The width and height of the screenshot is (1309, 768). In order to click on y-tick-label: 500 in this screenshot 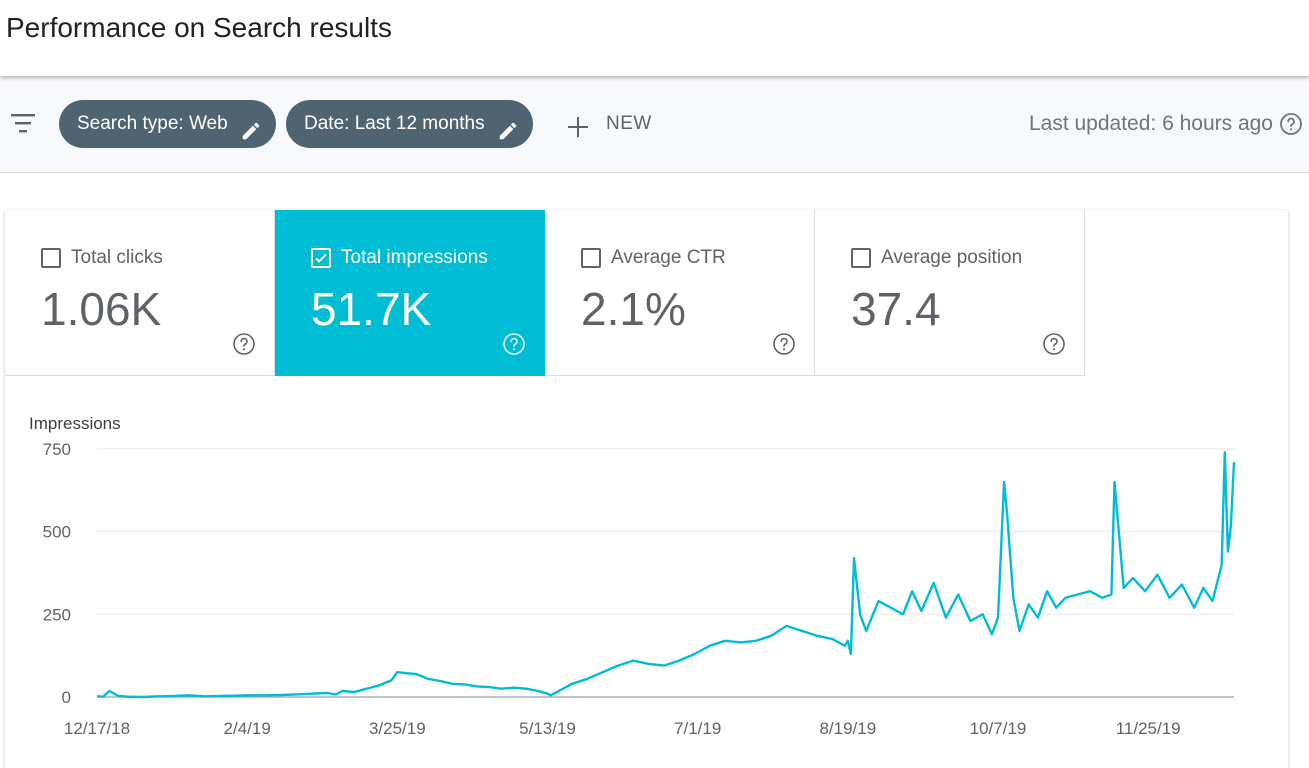, I will do `click(57, 532)`.